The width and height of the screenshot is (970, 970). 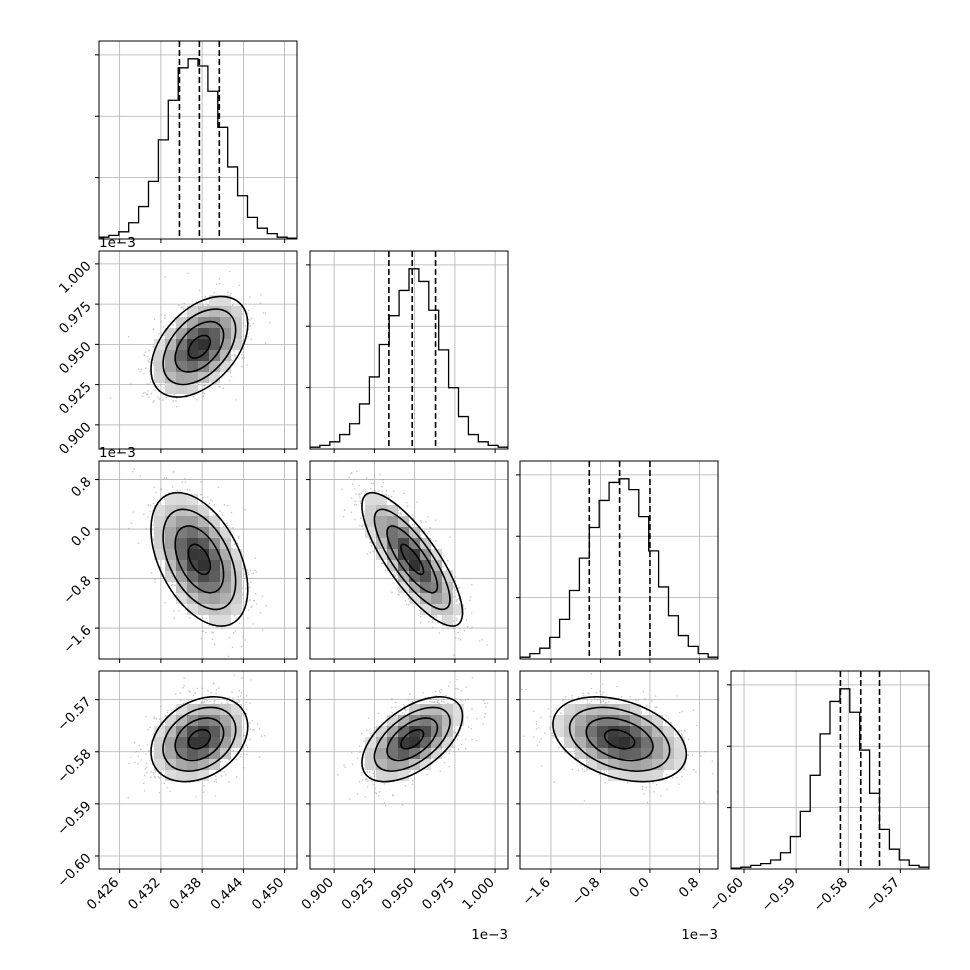 What do you see at coordinates (75, 438) in the screenshot?
I see `y-tick-label: 0.900` at bounding box center [75, 438].